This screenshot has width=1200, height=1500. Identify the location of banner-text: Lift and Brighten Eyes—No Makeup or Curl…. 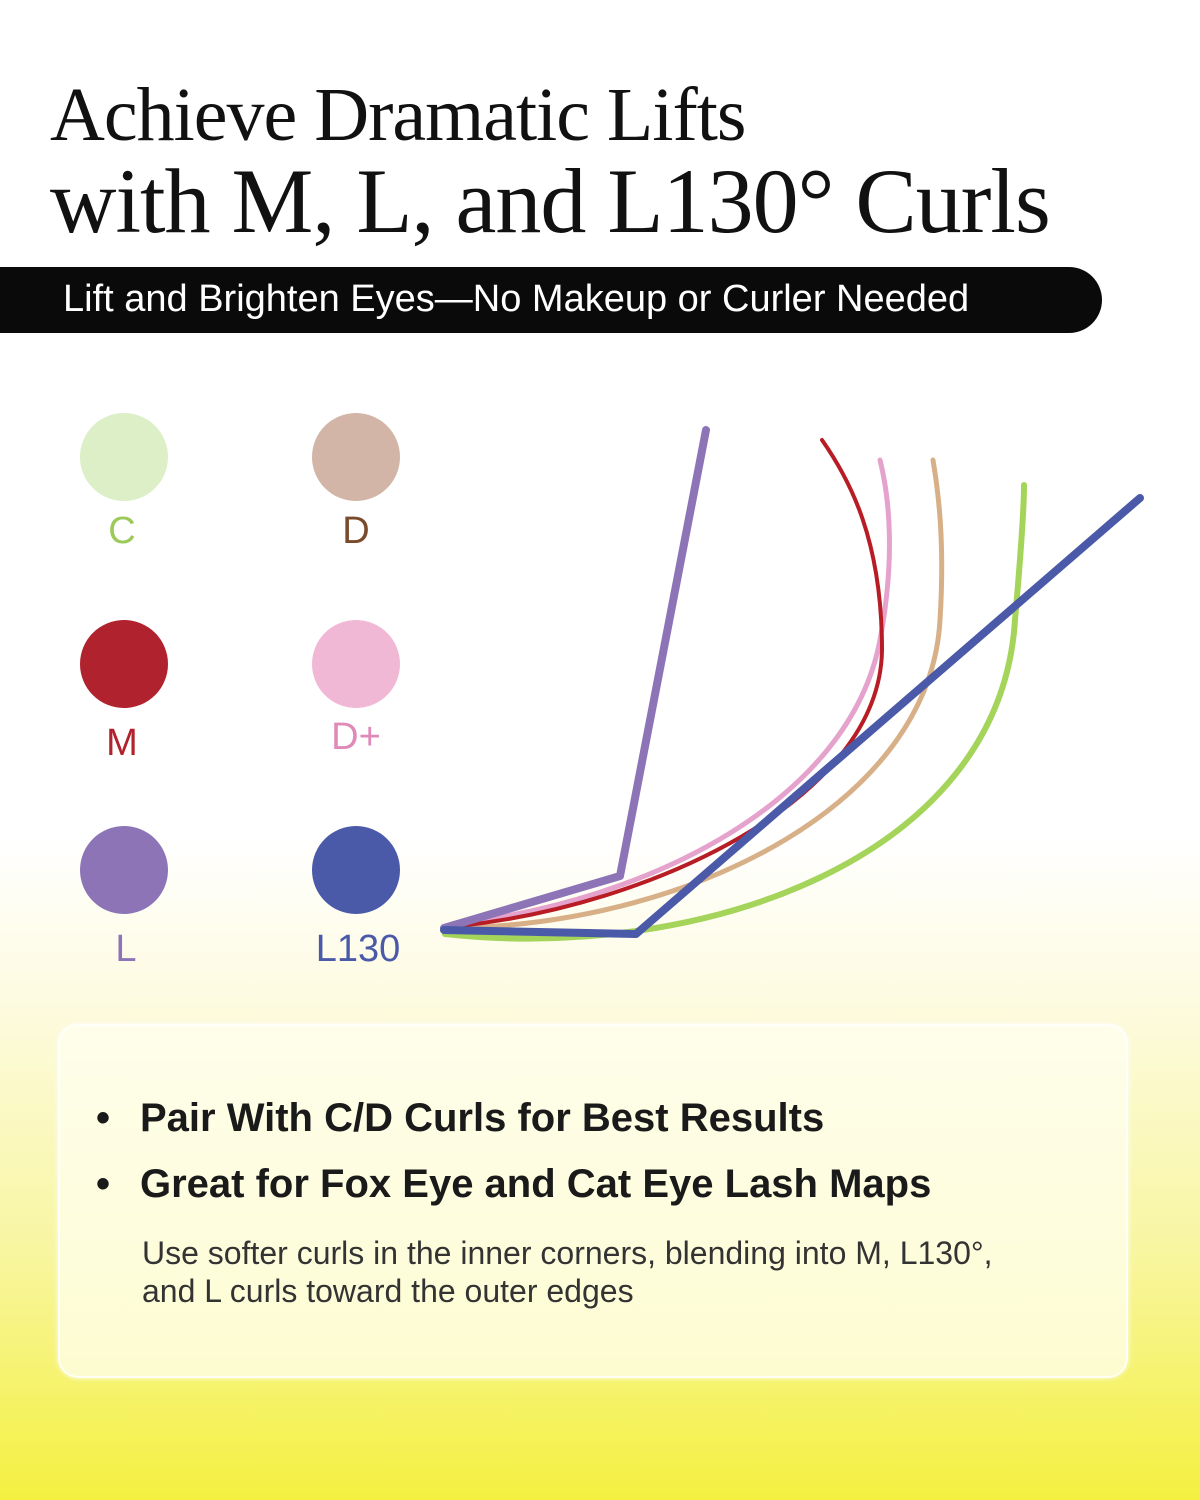
(516, 299).